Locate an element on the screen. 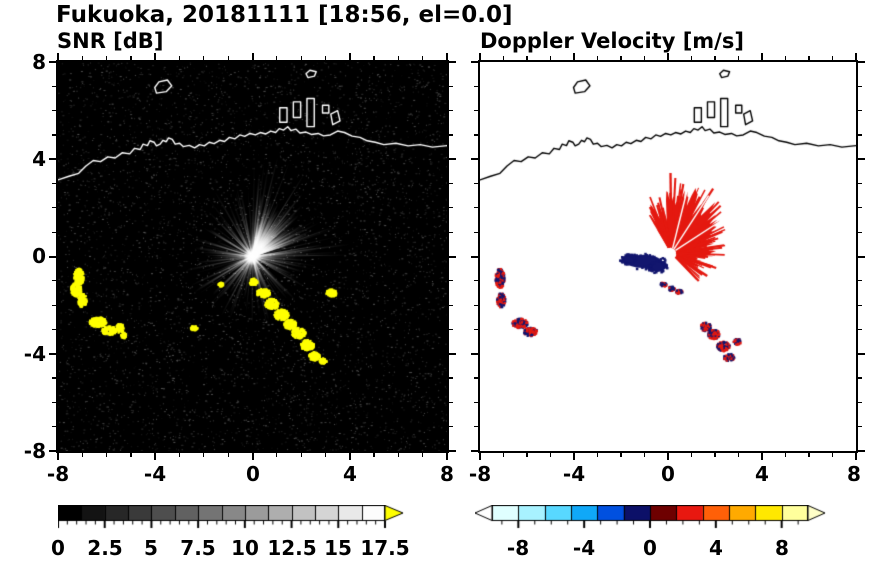  doppler-colorbar-label: -4 is located at coordinates (584, 548).